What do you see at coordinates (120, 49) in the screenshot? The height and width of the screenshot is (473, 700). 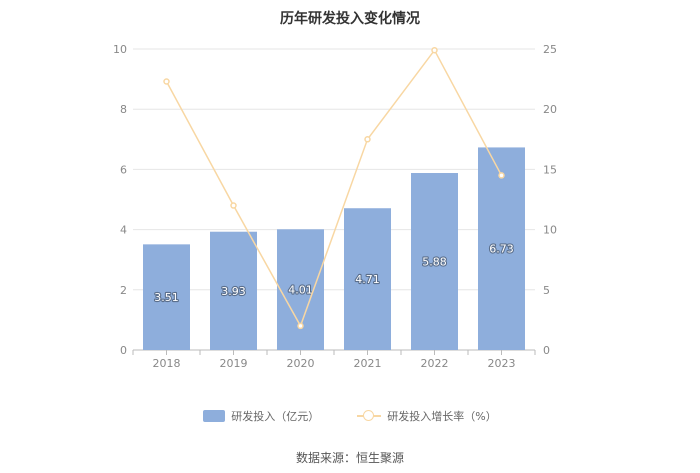 I see `y-left-tick-label: 10` at bounding box center [120, 49].